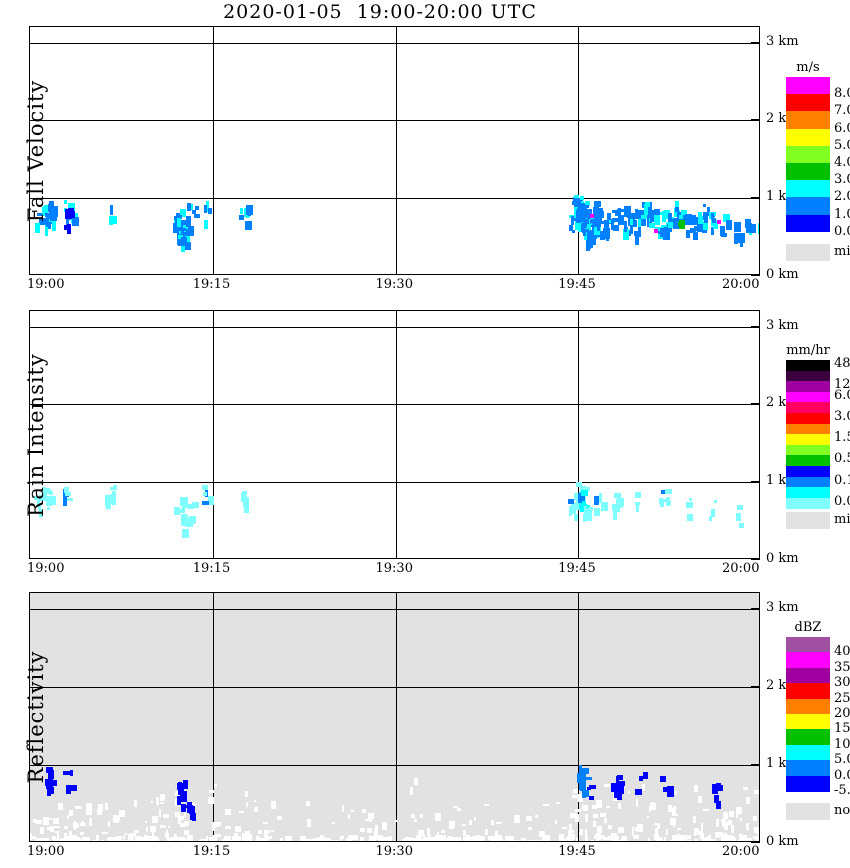 Image resolution: width=850 pixels, height=868 pixels. What do you see at coordinates (380, 12) in the screenshot?
I see `chart-title: 2020-01-05 19:00-20:00 UTC` at bounding box center [380, 12].